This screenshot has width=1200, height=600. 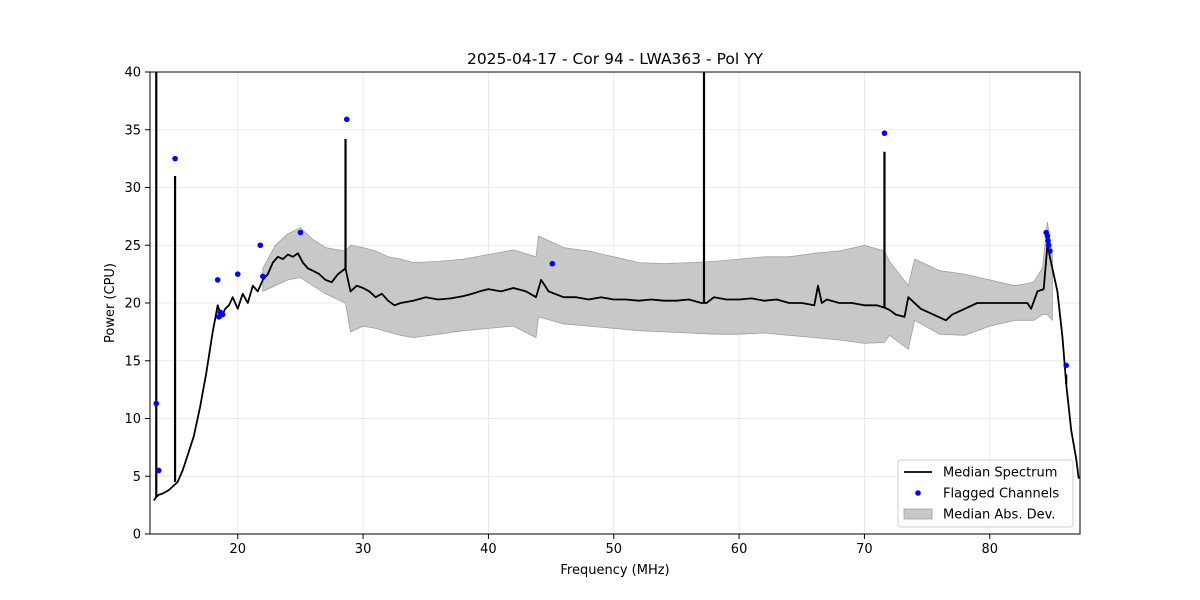 I want to click on x-tick-label: 60, so click(x=739, y=549).